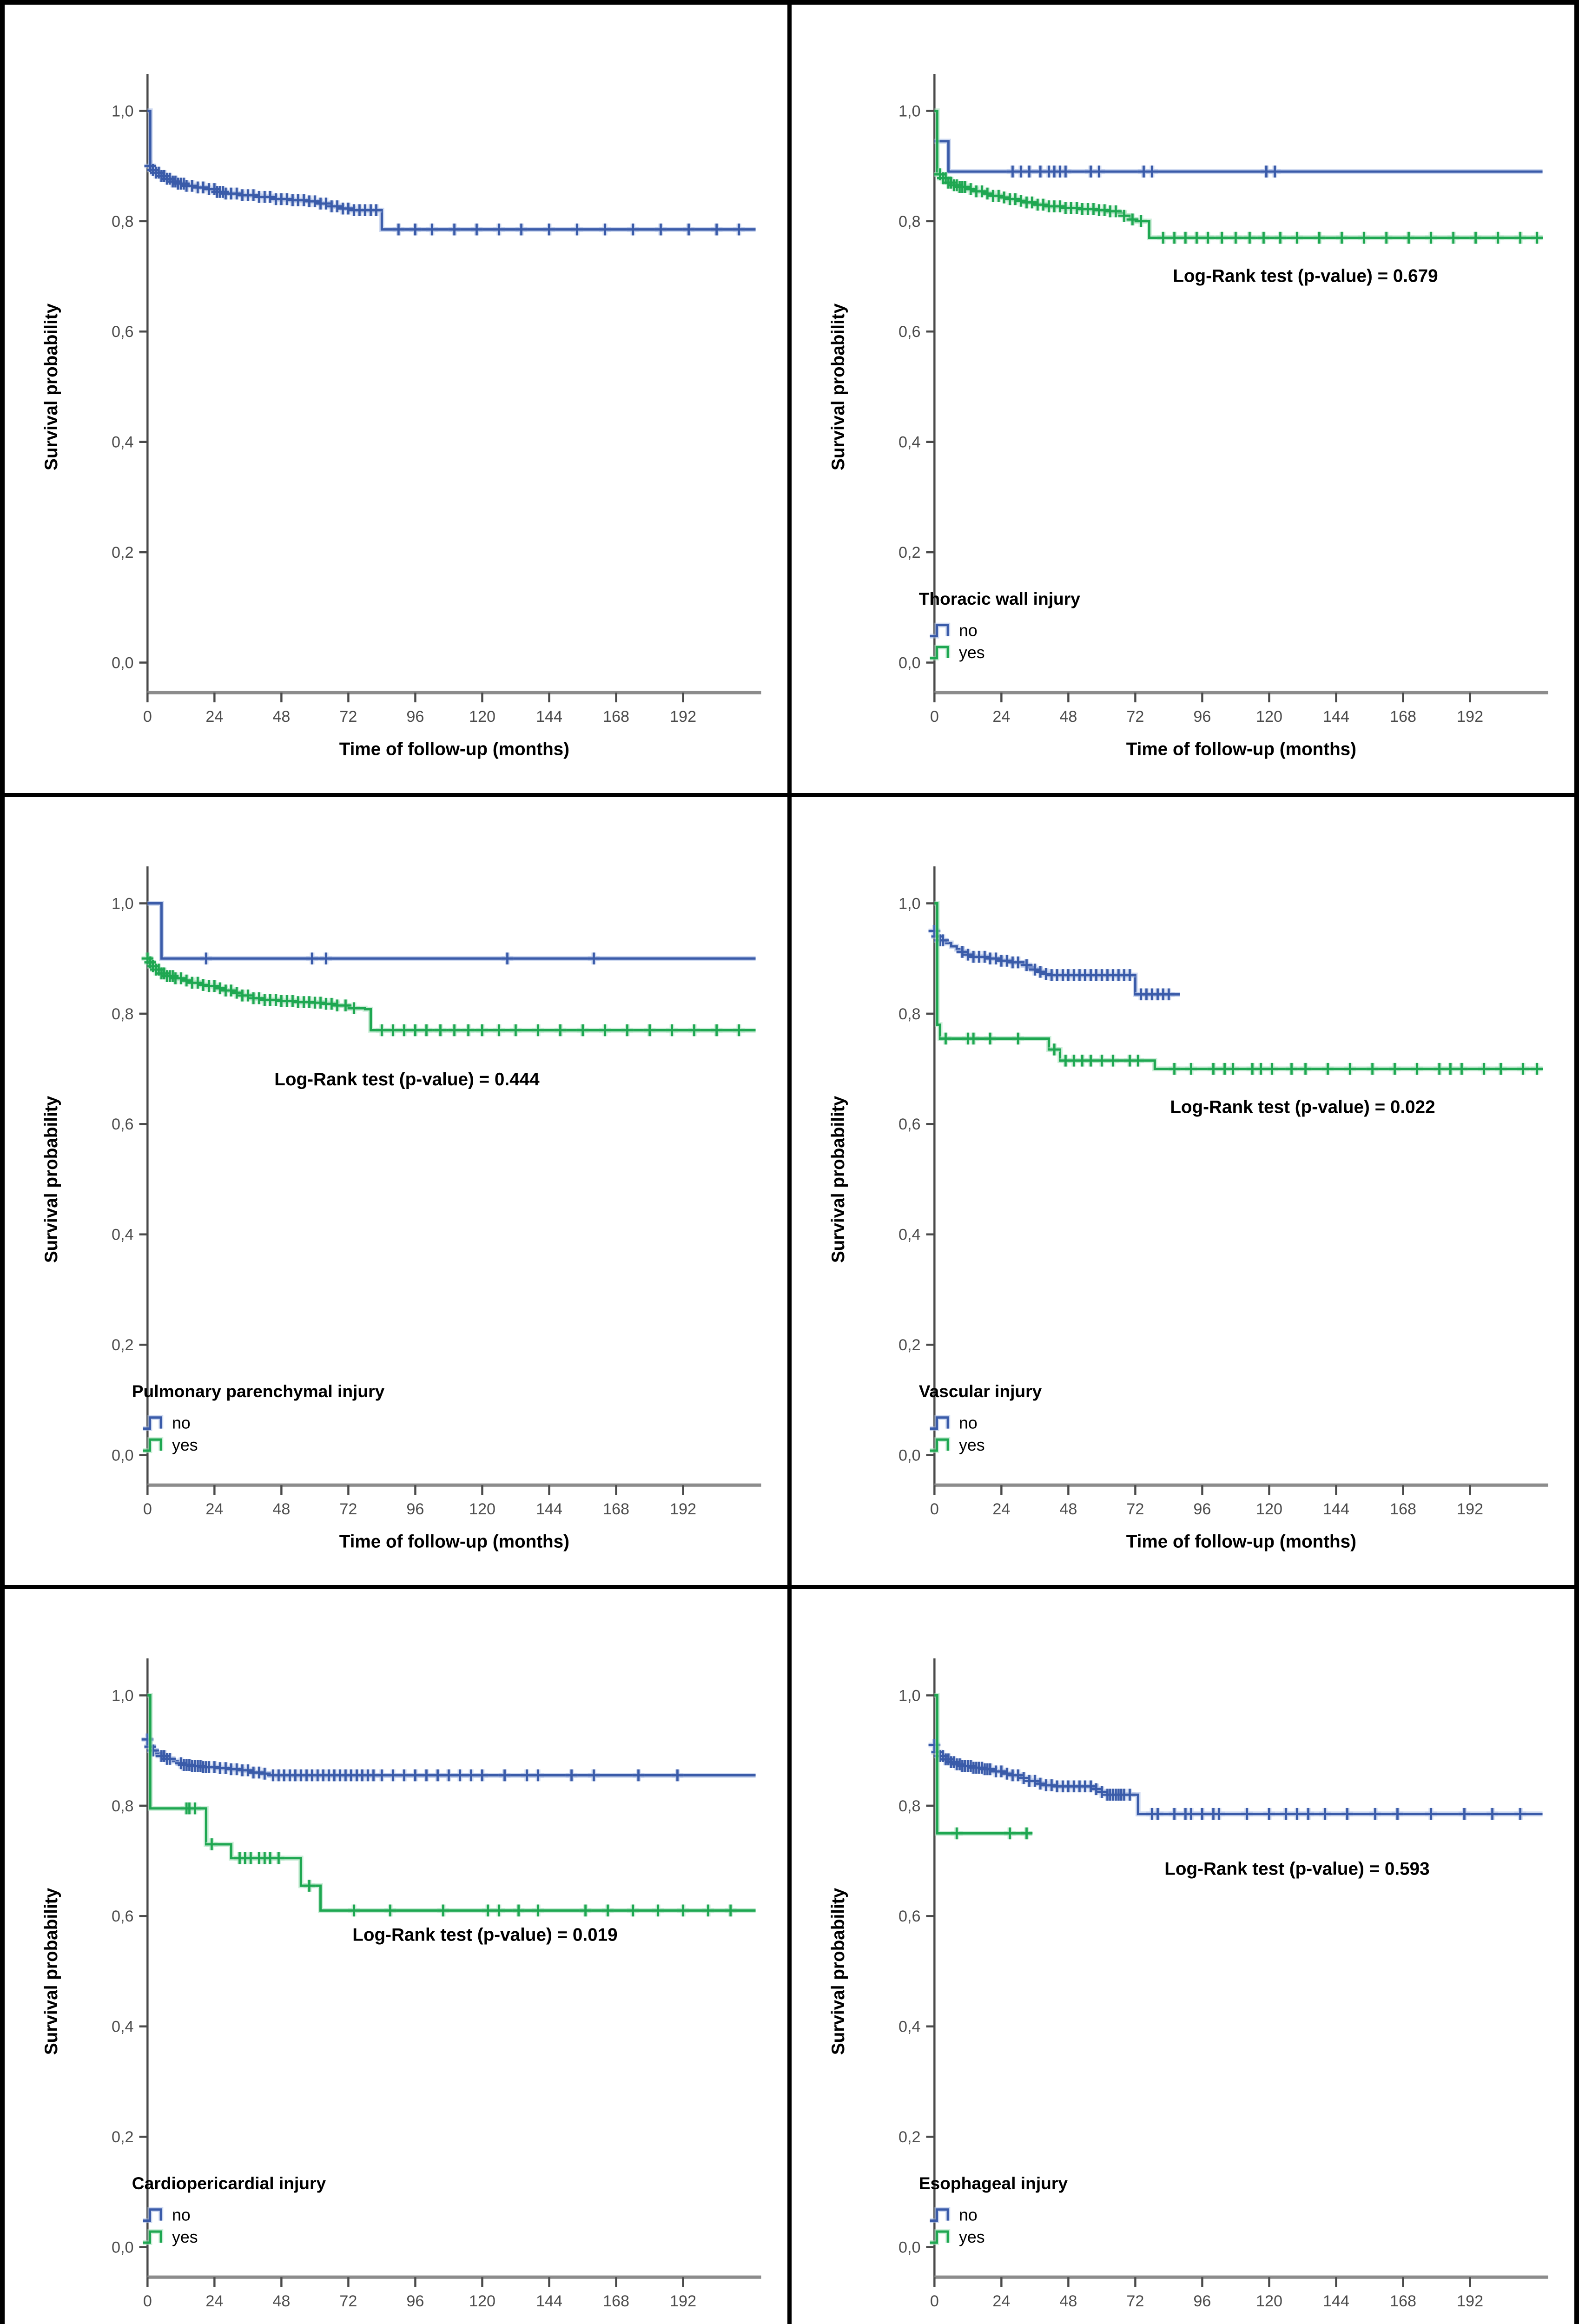 The image size is (1579, 2324). What do you see at coordinates (969, 1422) in the screenshot?
I see `legend-label-no: no` at bounding box center [969, 1422].